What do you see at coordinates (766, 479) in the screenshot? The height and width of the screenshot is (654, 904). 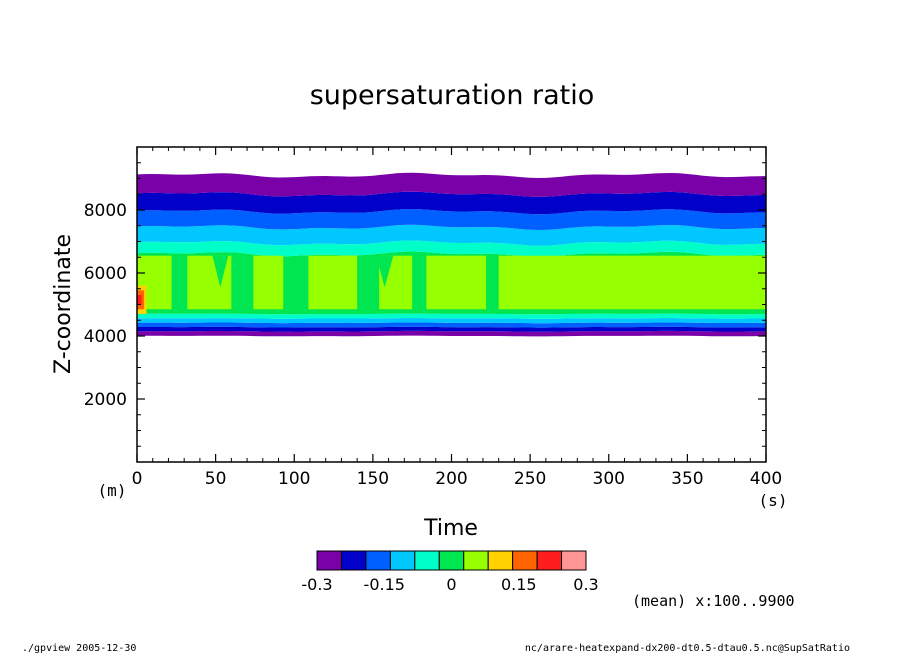 I see `x-tick-label: 400` at bounding box center [766, 479].